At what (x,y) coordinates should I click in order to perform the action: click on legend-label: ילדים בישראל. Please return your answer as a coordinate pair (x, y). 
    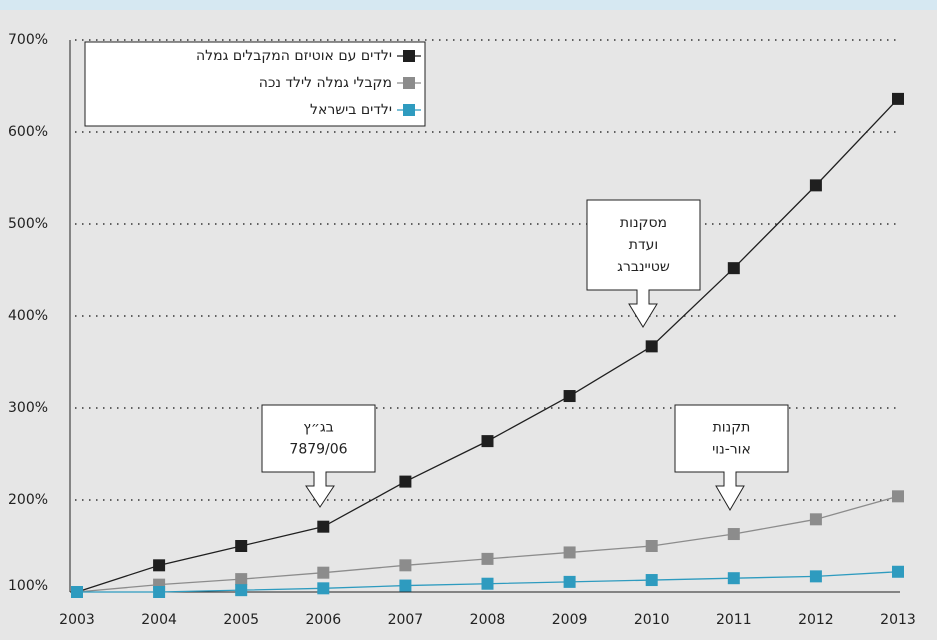
    Looking at the image, I should click on (351, 110).